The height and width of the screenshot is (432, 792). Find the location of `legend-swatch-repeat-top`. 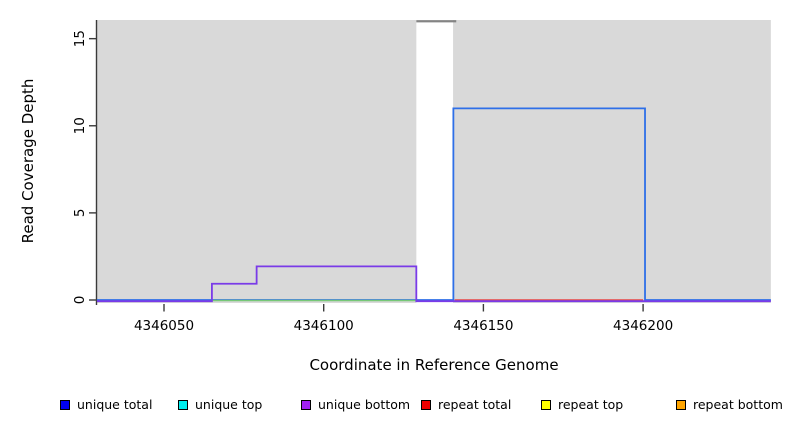

legend-swatch-repeat-top is located at coordinates (546, 405).